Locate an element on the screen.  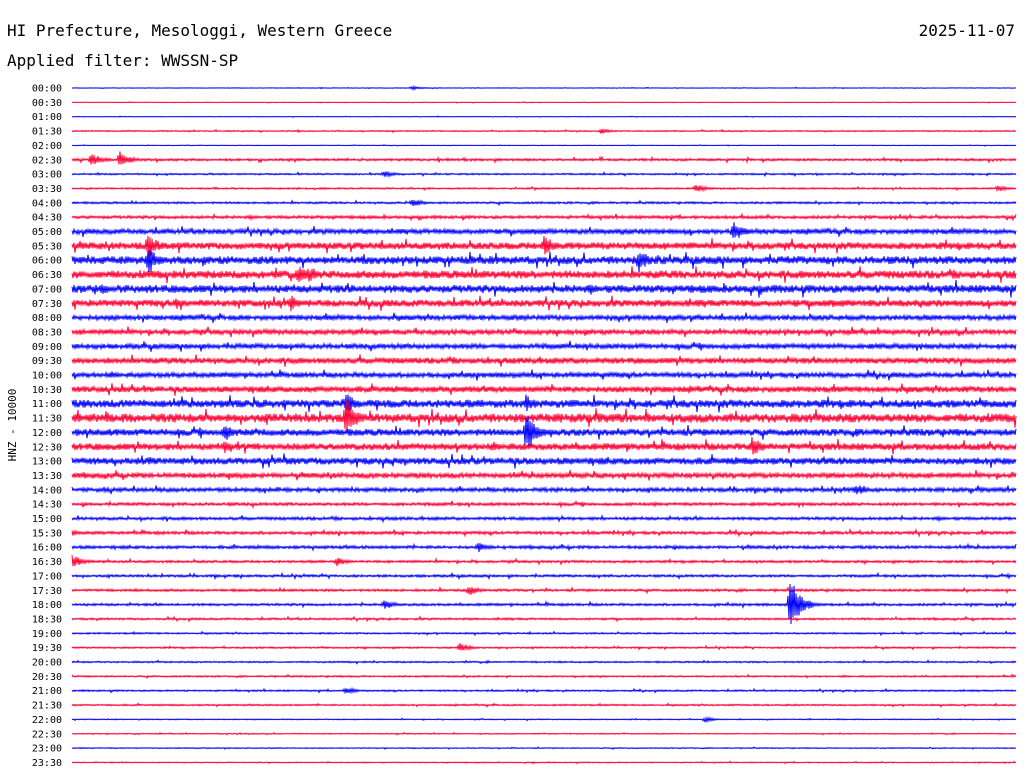
time-tick-label: 02:00 is located at coordinates (47, 146).